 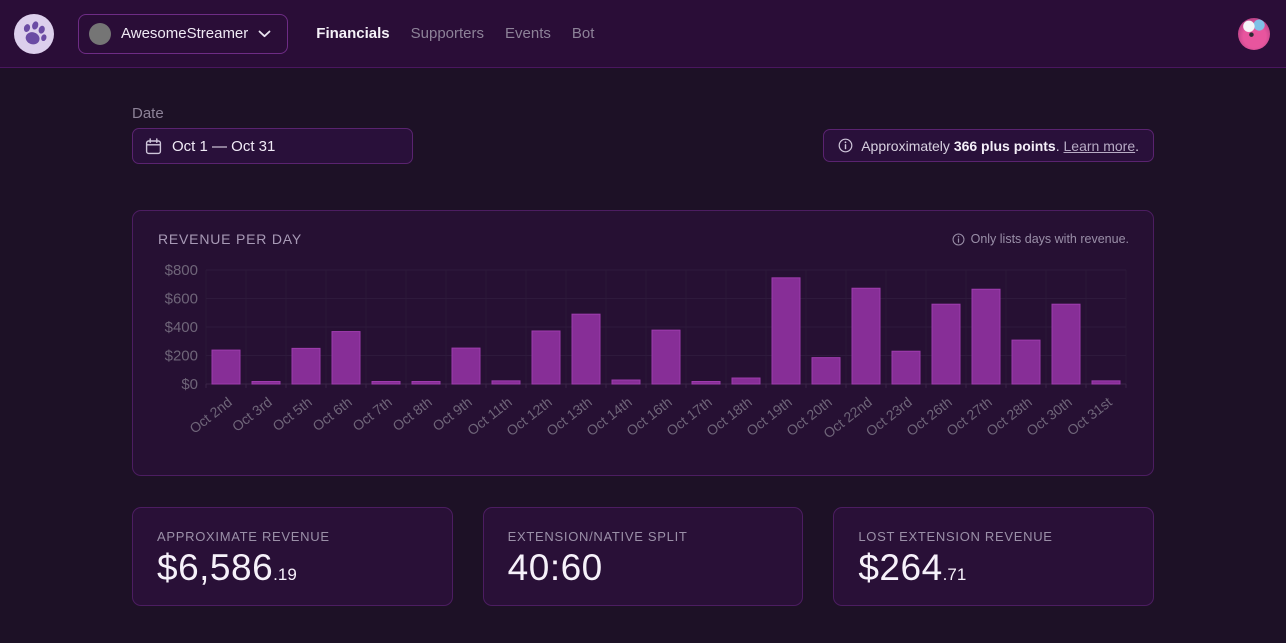 I want to click on stat-label: LOST EXTENSION REVENUE, so click(x=955, y=536).